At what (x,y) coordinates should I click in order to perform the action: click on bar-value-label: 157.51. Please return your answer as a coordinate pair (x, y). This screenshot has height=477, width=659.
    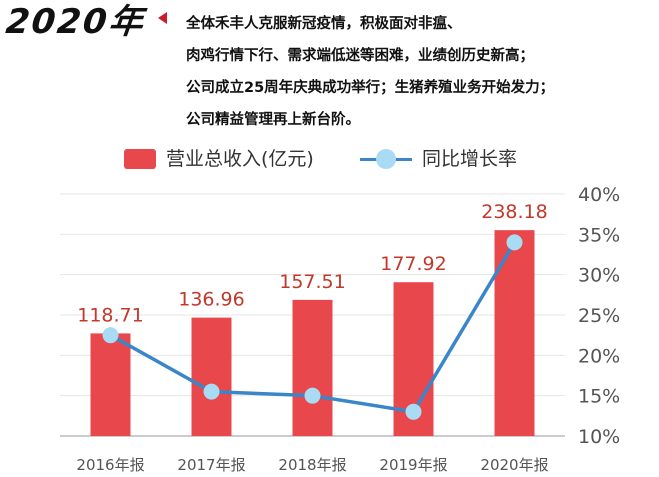
    Looking at the image, I should click on (312, 282).